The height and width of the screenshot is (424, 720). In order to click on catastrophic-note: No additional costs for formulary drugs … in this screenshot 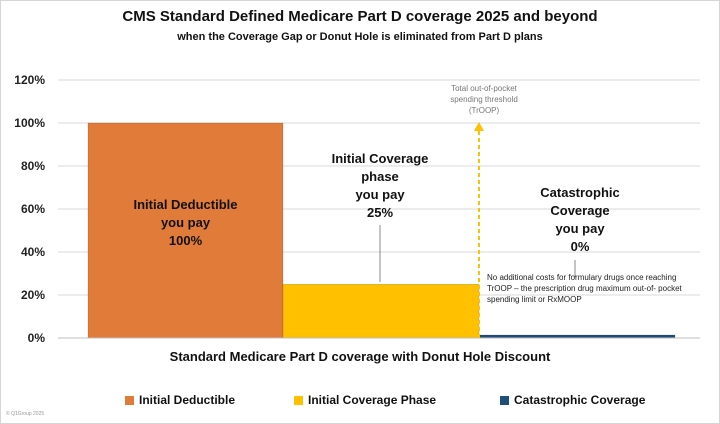, I will do `click(584, 288)`.